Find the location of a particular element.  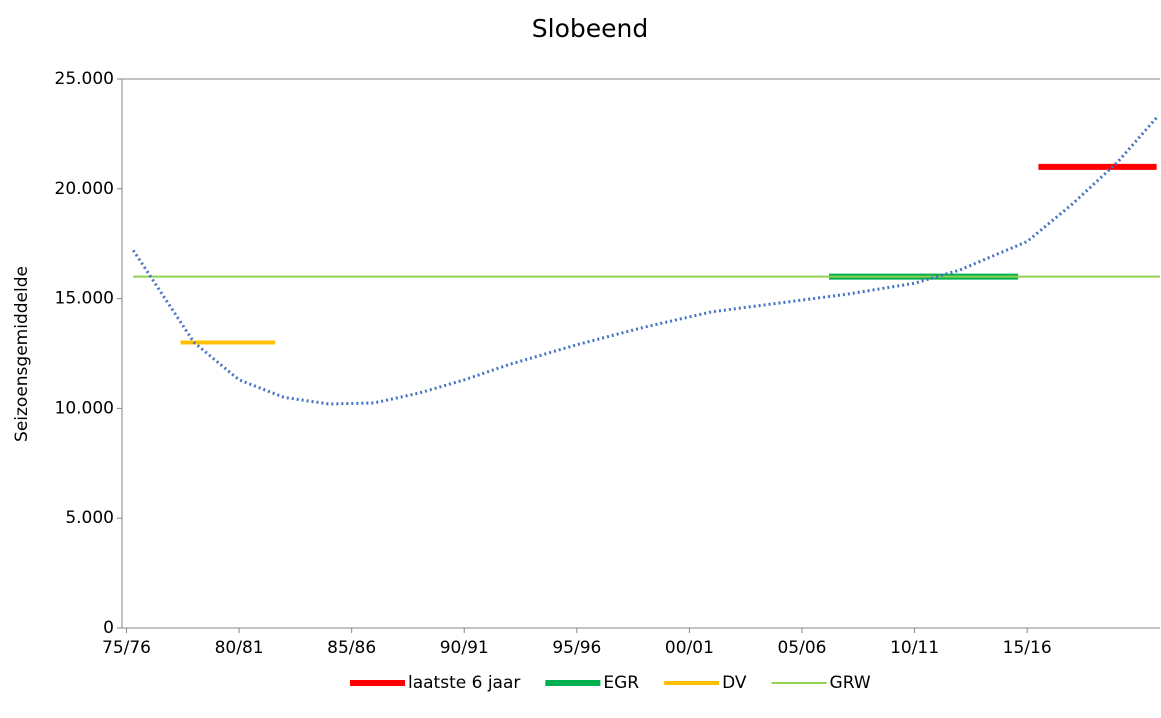

x-tick-label: 80/81 is located at coordinates (239, 648).